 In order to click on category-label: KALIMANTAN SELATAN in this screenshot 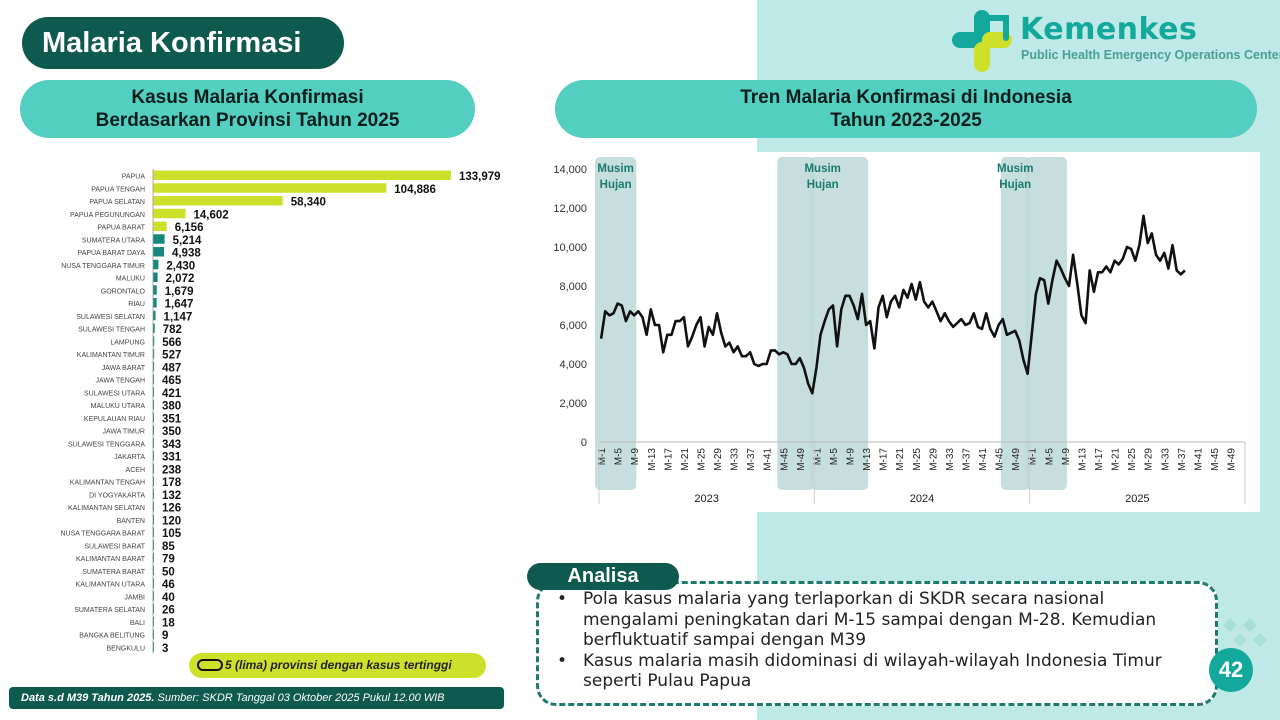, I will do `click(106, 508)`.